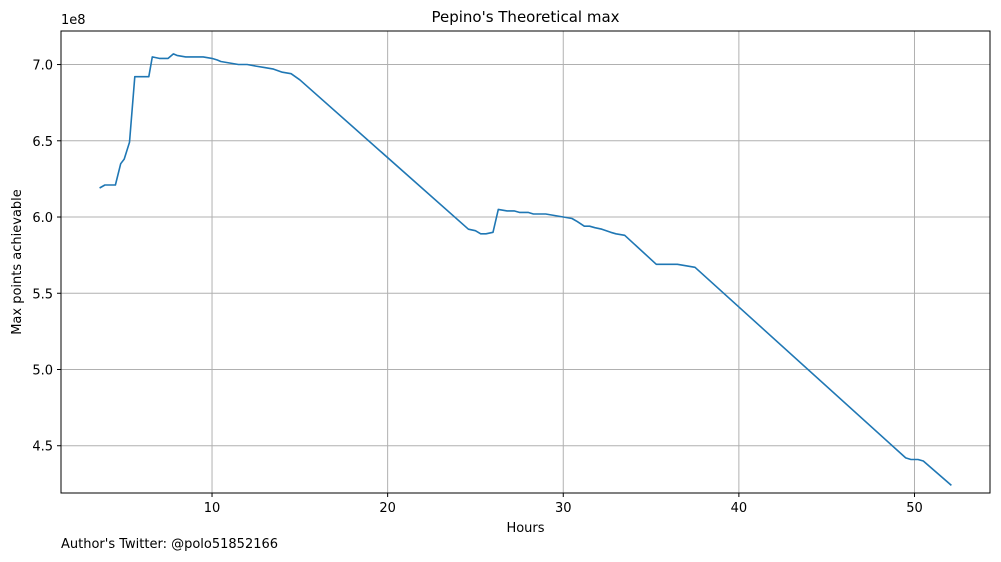  What do you see at coordinates (563, 508) in the screenshot?
I see `x-tick-label: 30` at bounding box center [563, 508].